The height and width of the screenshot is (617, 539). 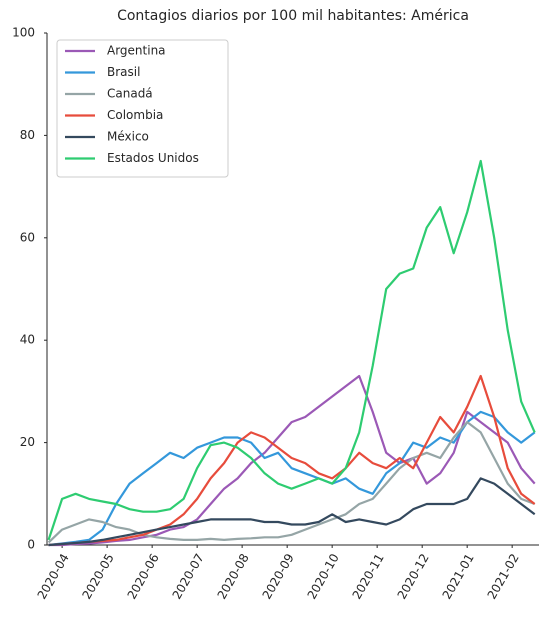 I want to click on legend-label: Argentina, so click(x=136, y=51).